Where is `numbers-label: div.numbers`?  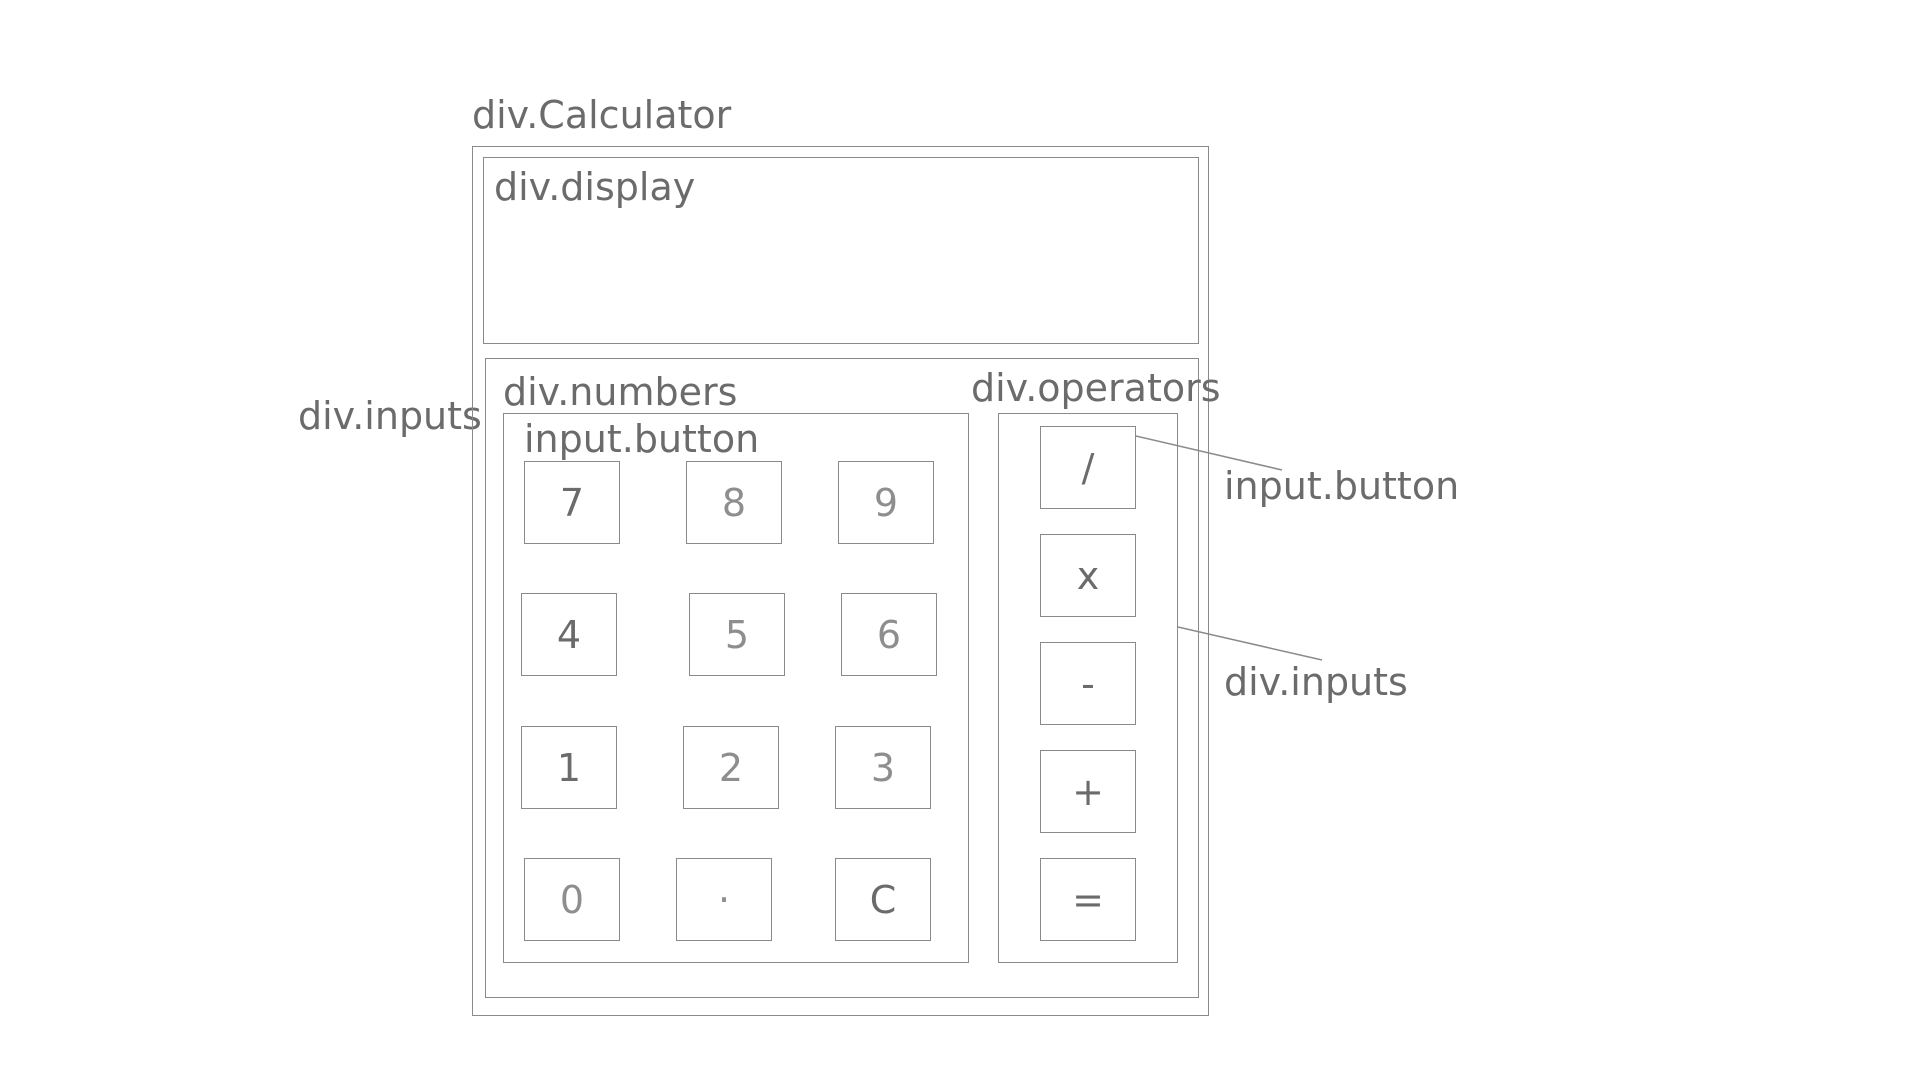 numbers-label: div.numbers is located at coordinates (620, 392).